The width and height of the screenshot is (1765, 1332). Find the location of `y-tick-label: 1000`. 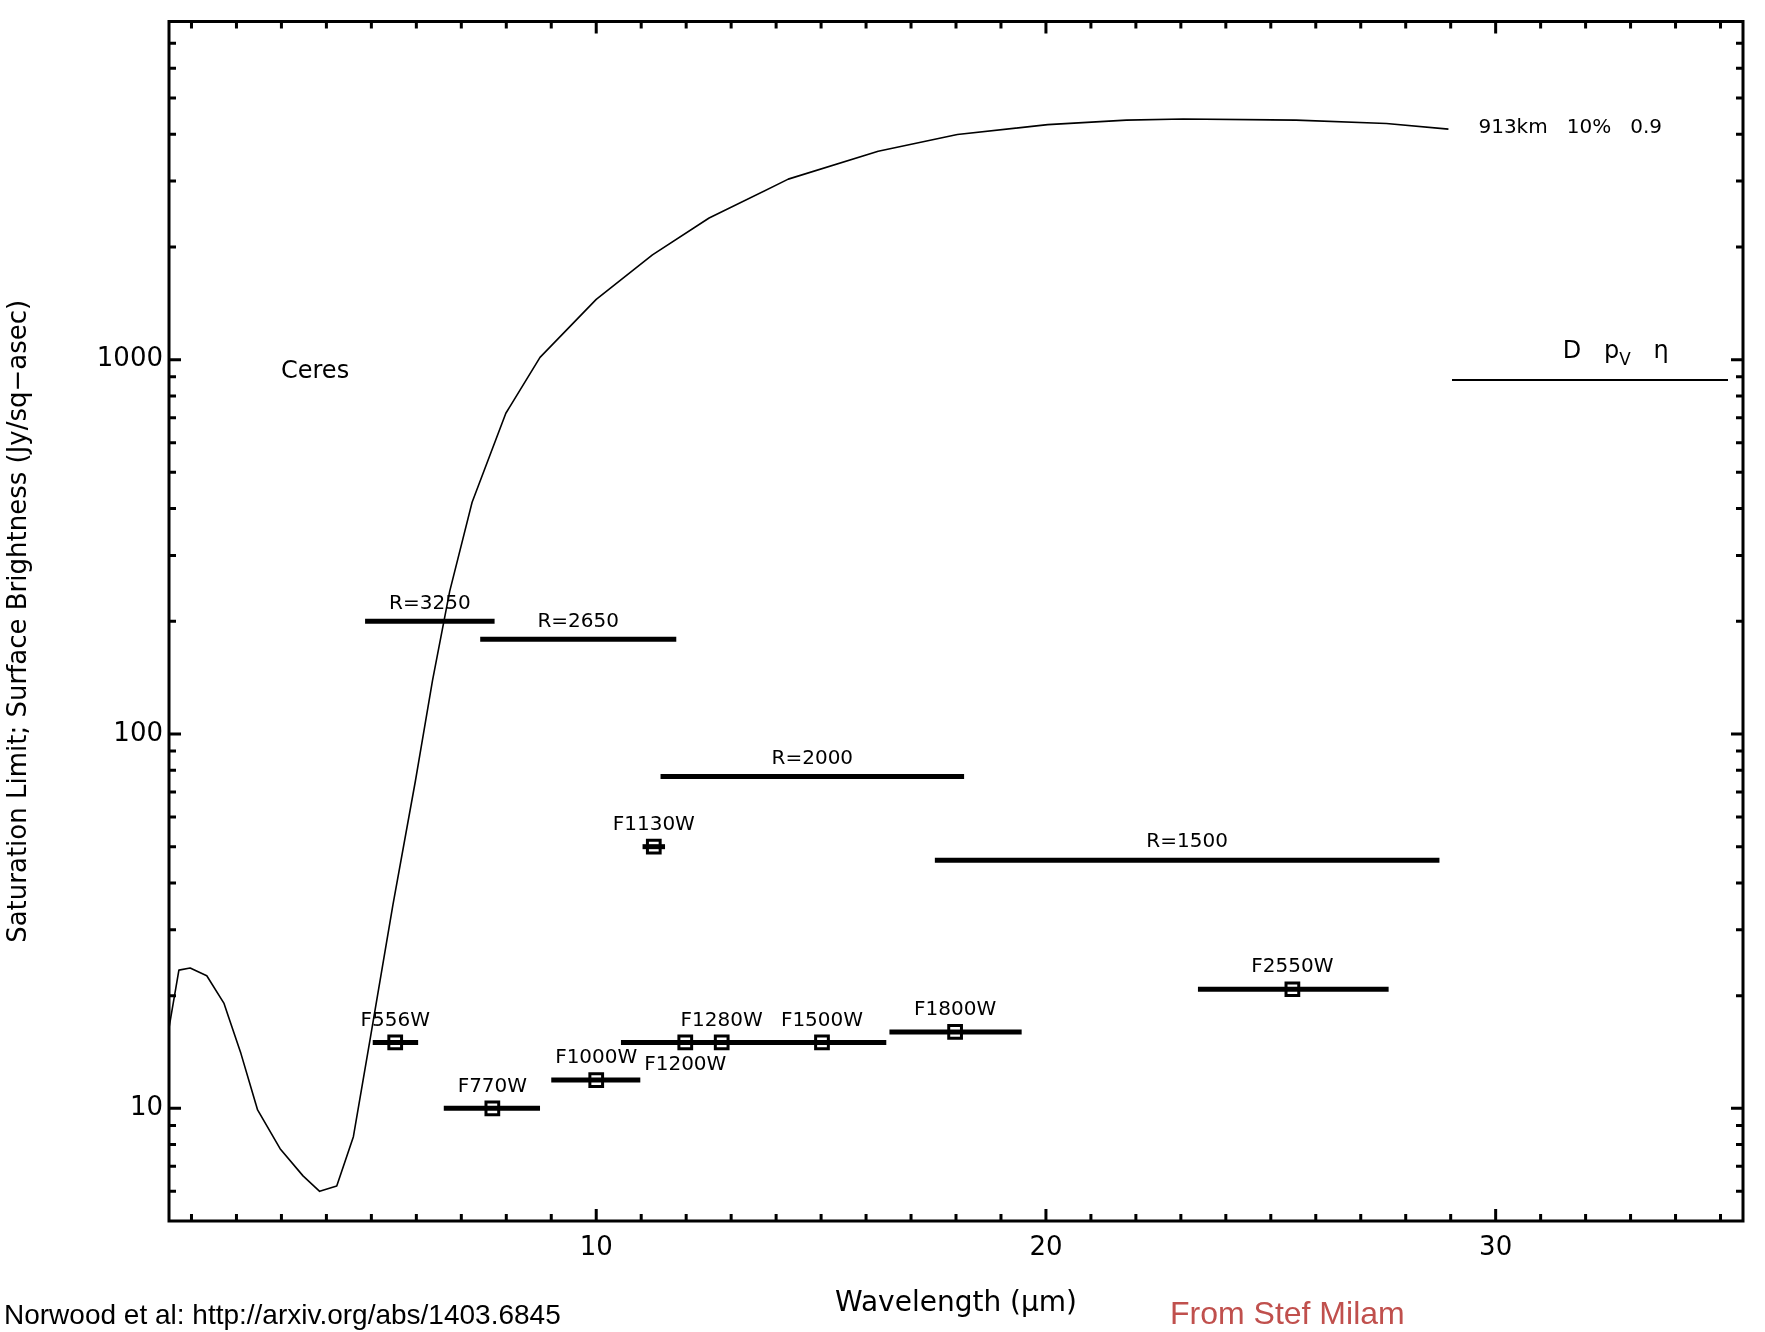

y-tick-label: 1000 is located at coordinates (129, 357).